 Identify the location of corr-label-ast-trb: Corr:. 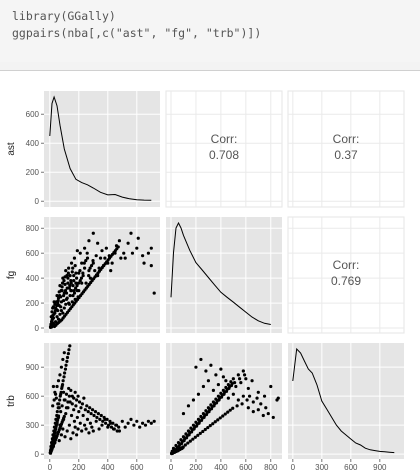
(346, 139).